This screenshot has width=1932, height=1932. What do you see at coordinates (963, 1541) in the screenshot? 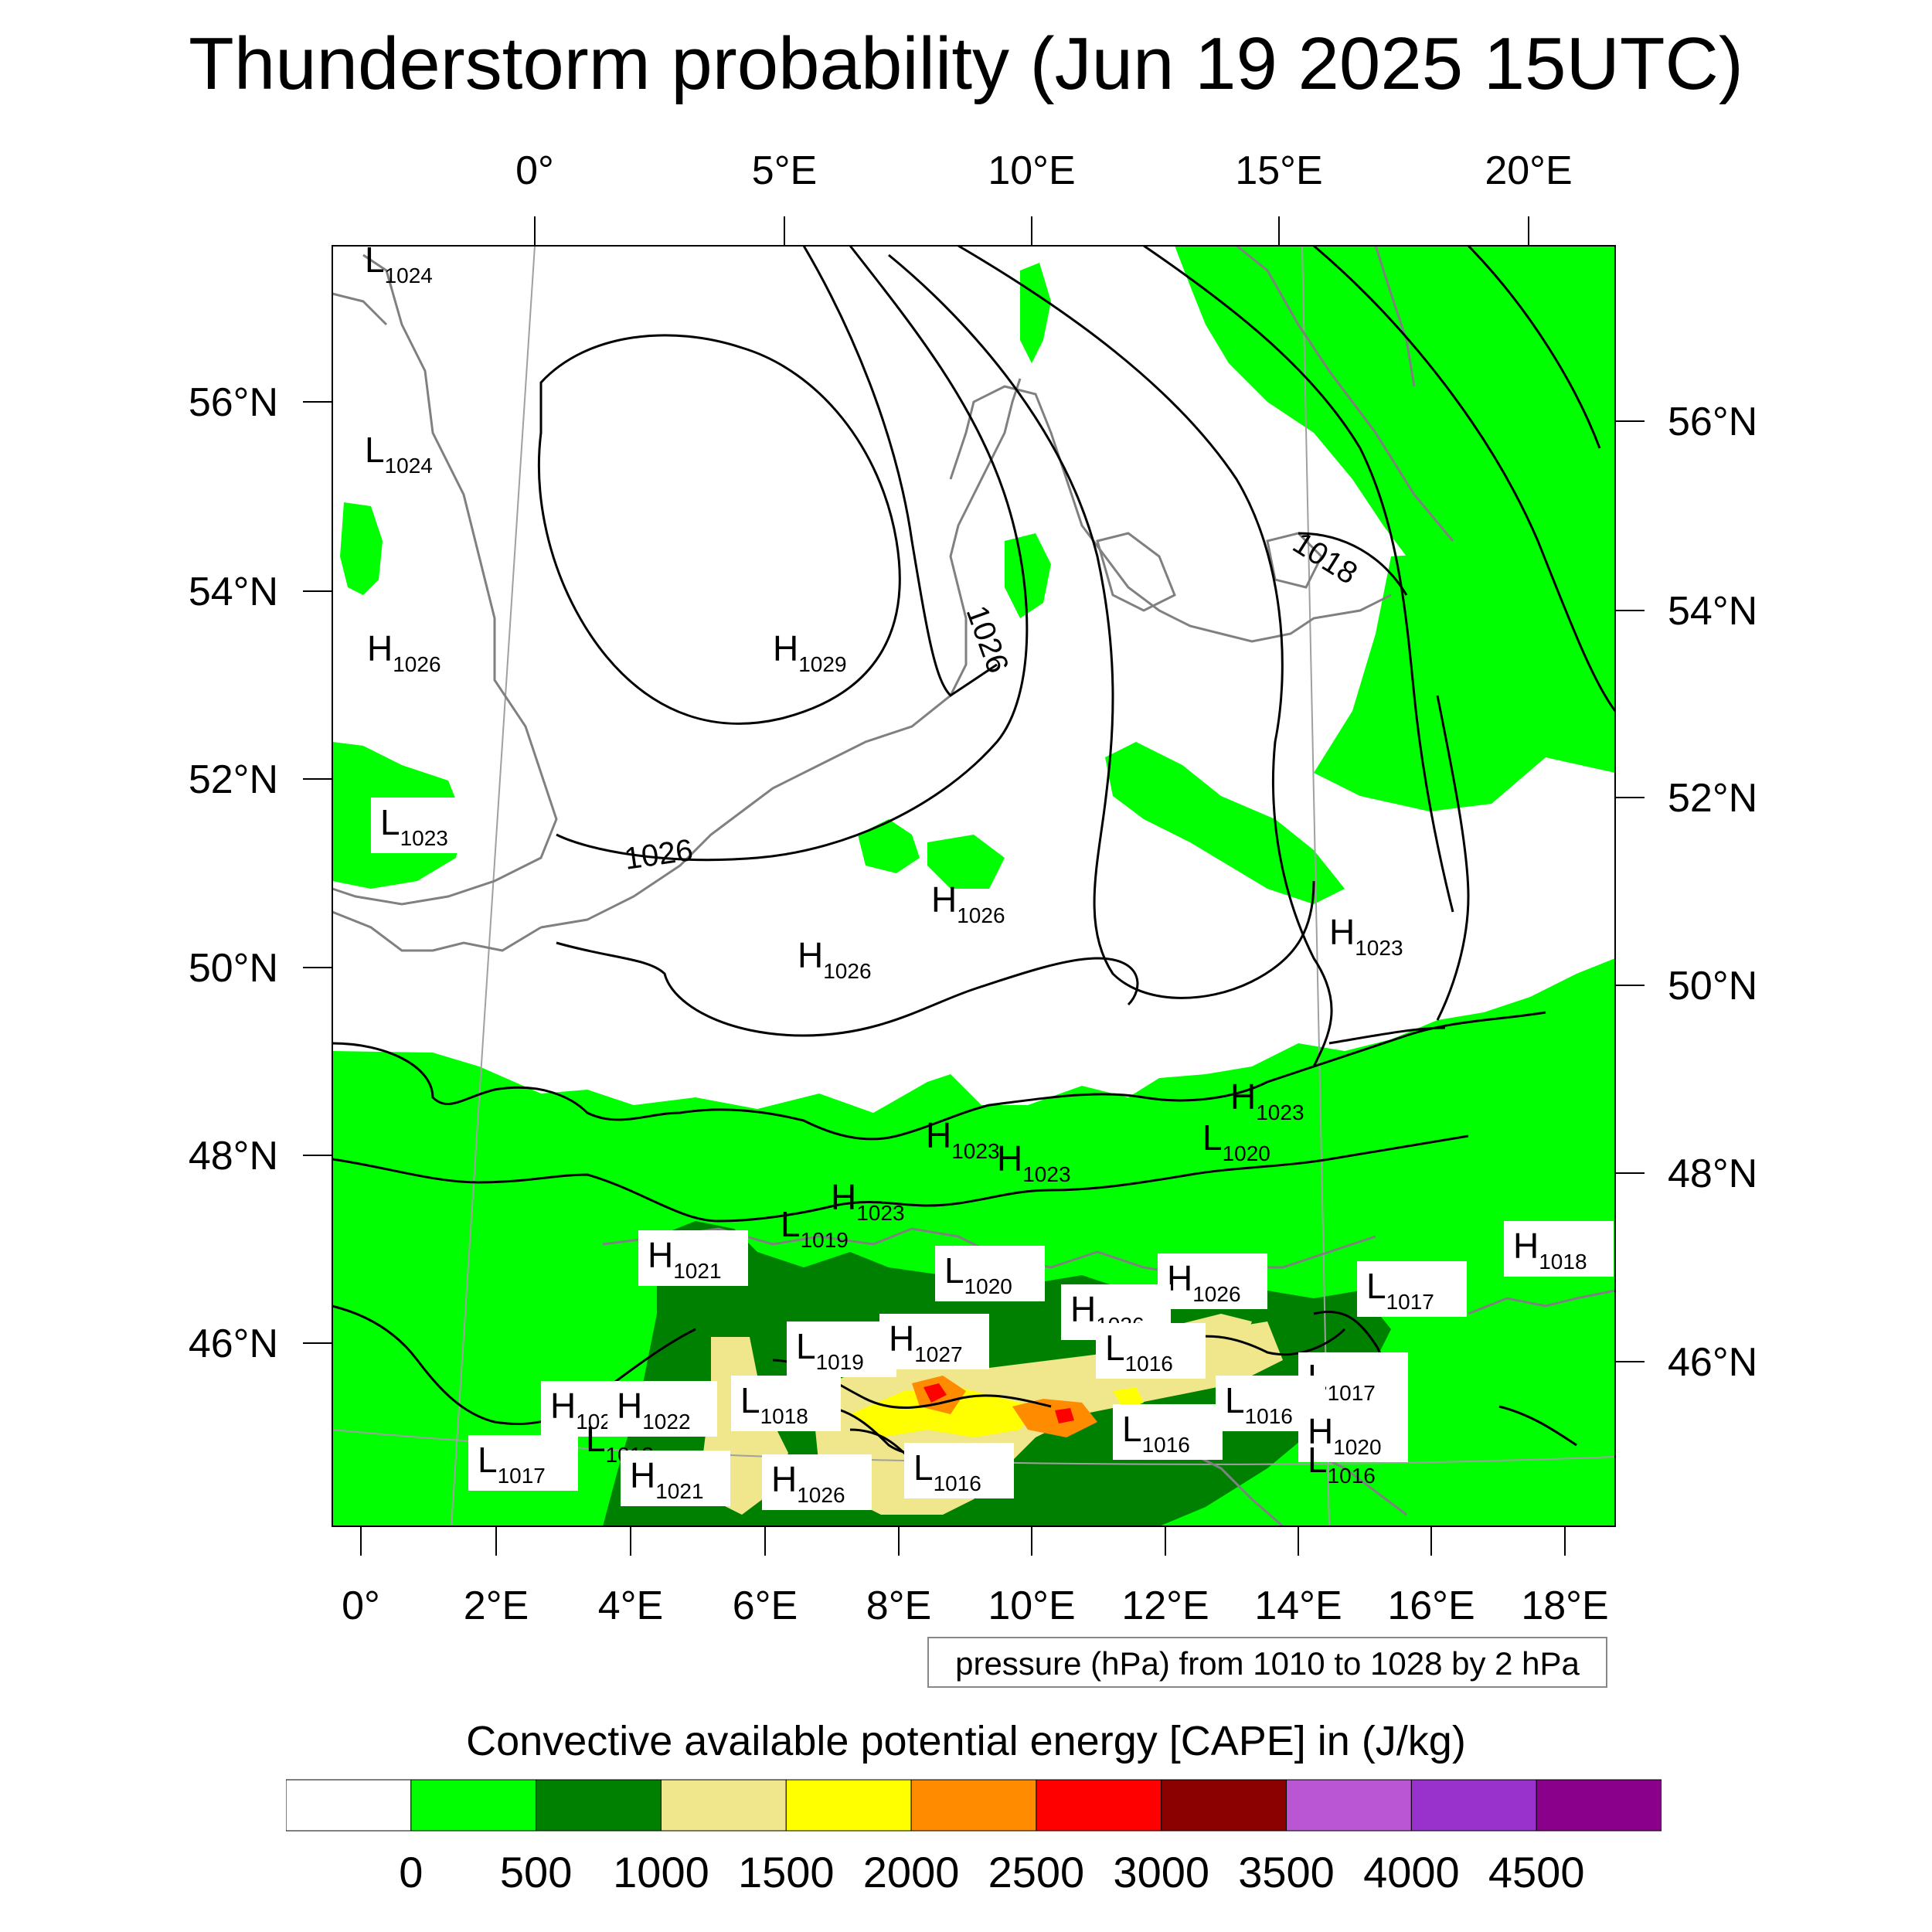
I see `bottom-ticks` at bounding box center [963, 1541].